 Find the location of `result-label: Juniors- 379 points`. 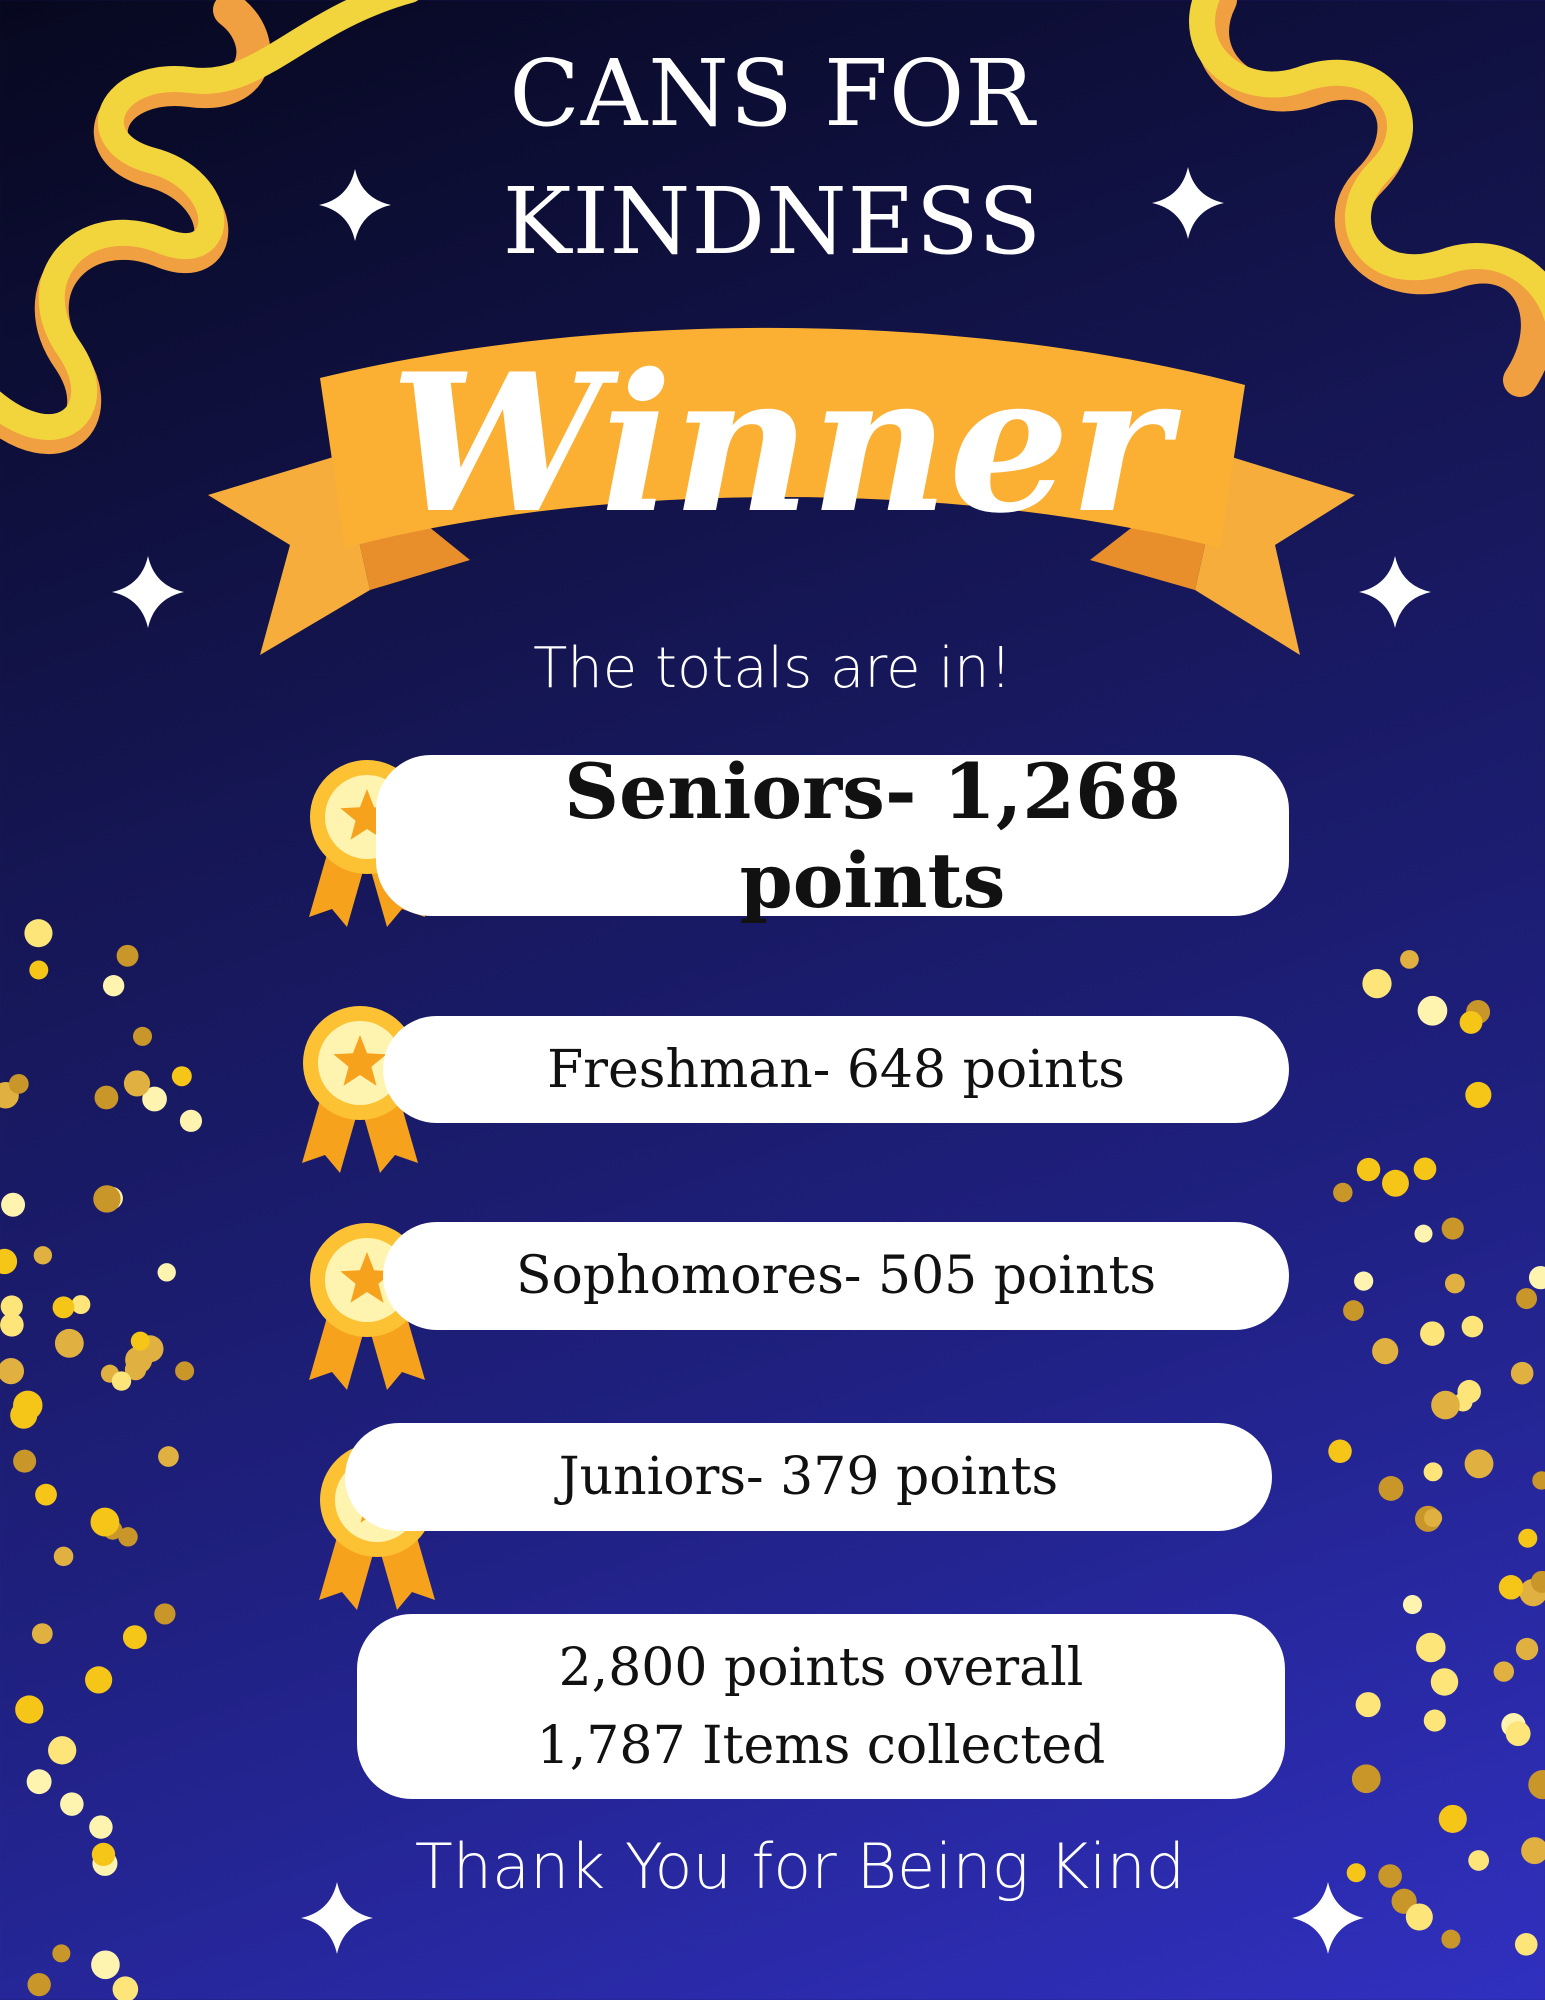

result-label: Juniors- 379 points is located at coordinates (808, 1477).